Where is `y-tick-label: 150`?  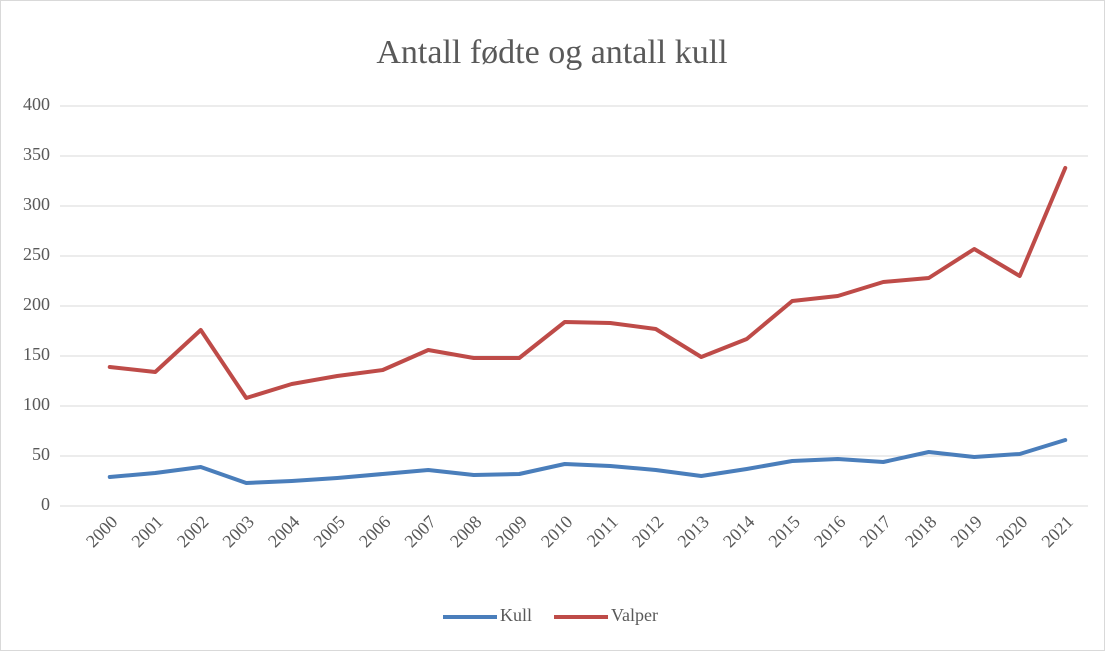
y-tick-label: 150 is located at coordinates (36, 354).